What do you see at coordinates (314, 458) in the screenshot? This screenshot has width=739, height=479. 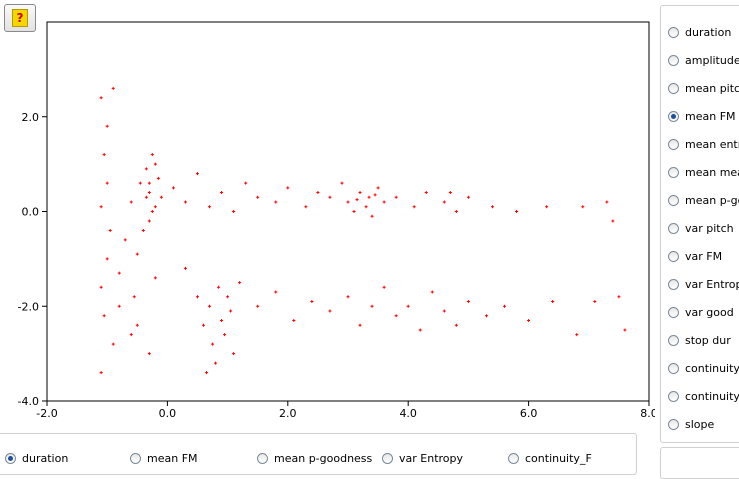 I see `radio-option: mean p-goodness` at bounding box center [314, 458].